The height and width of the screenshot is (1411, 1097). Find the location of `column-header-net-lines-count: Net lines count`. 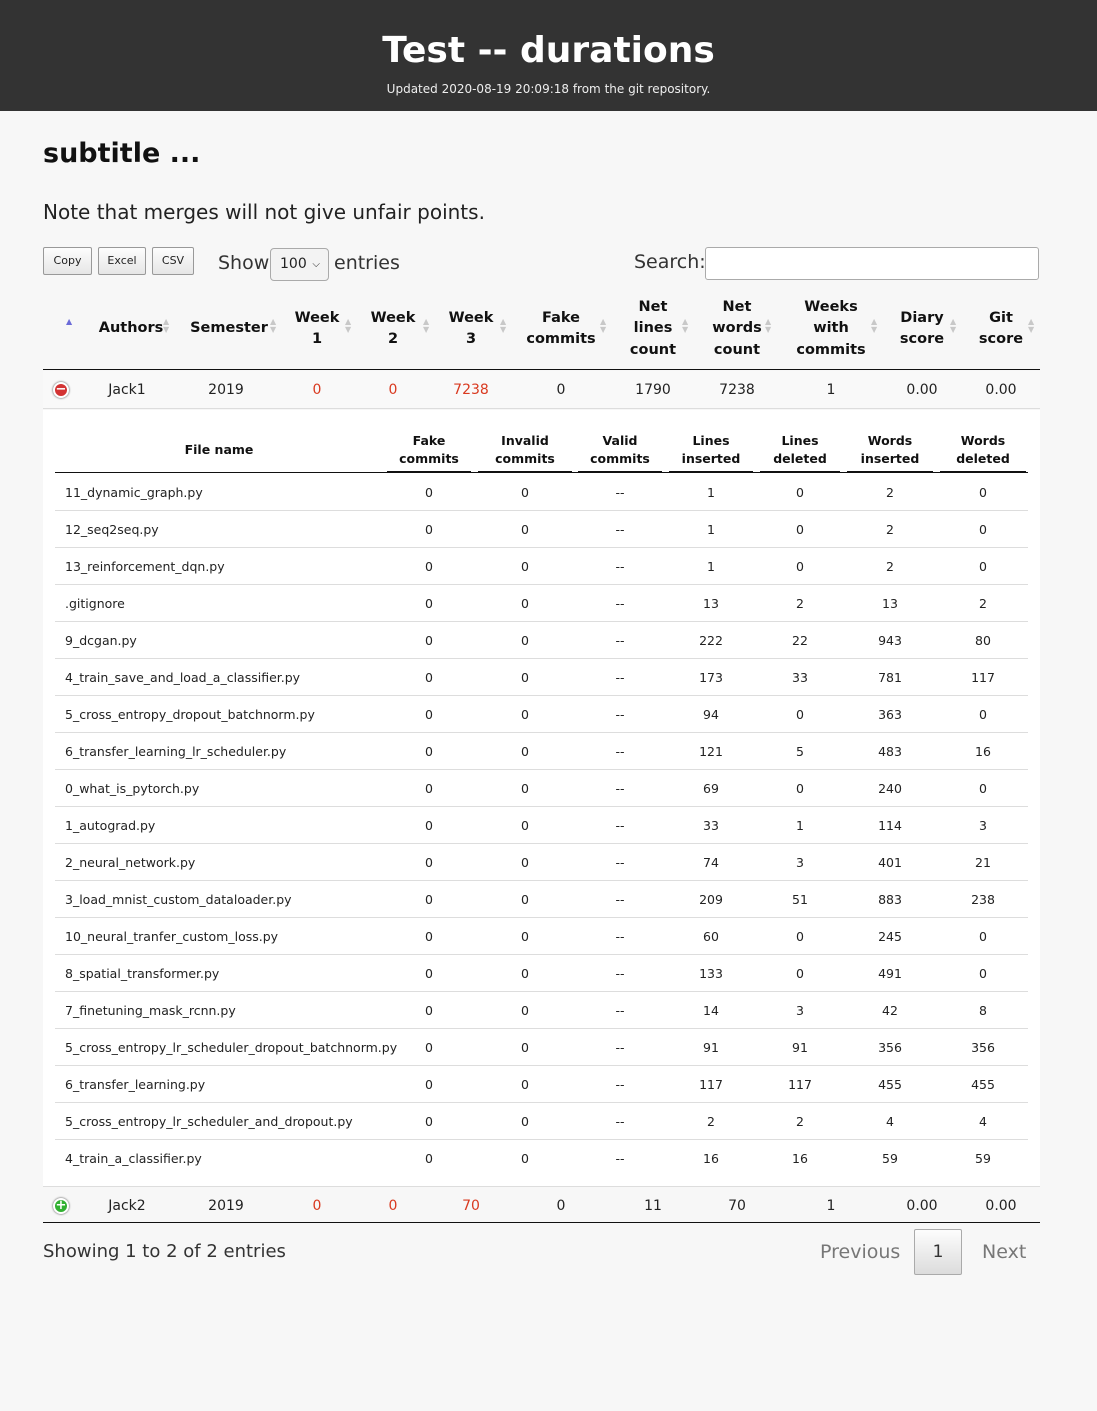

column-header-net-lines-count: Net lines count is located at coordinates (653, 329).